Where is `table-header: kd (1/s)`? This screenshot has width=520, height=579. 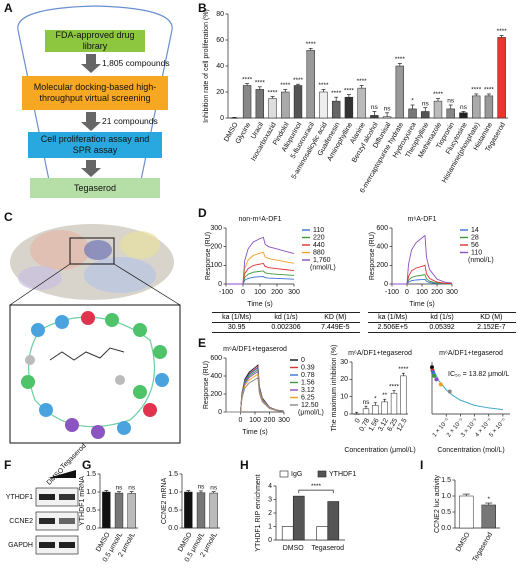
table-header: kd (1/s) is located at coordinates (286, 318).